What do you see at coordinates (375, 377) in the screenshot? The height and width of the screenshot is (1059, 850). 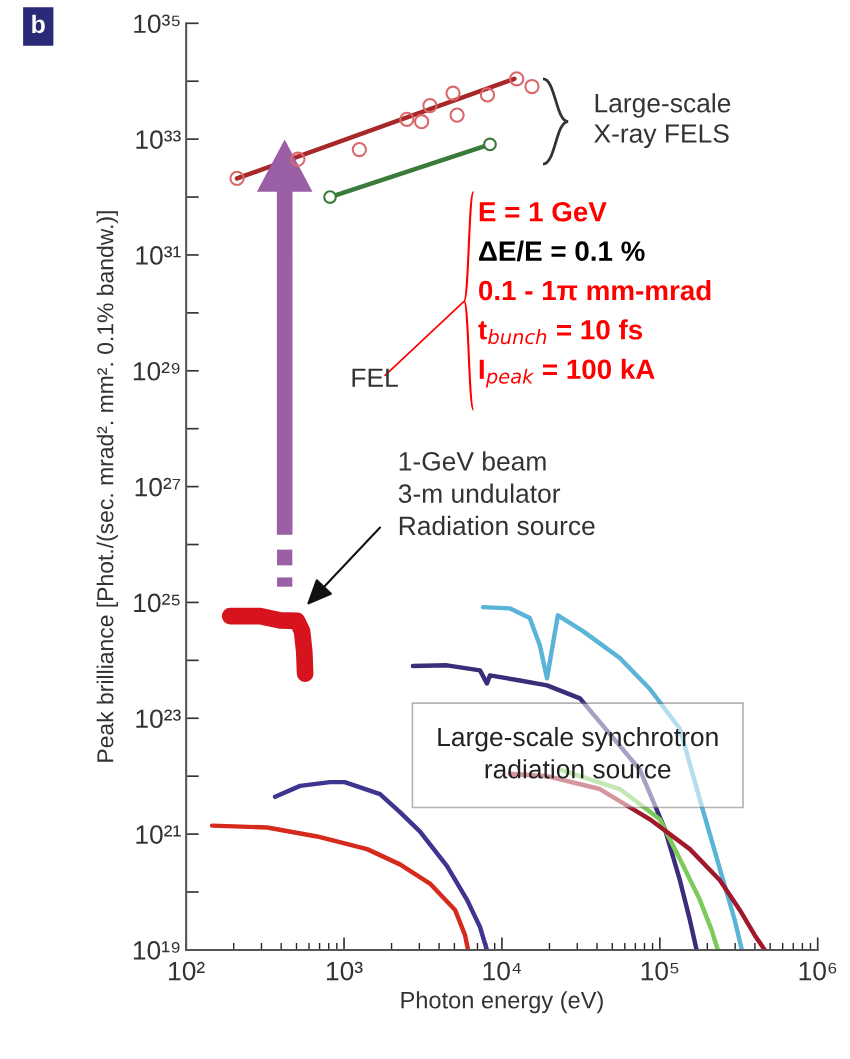 I see `annotation: FEL` at bounding box center [375, 377].